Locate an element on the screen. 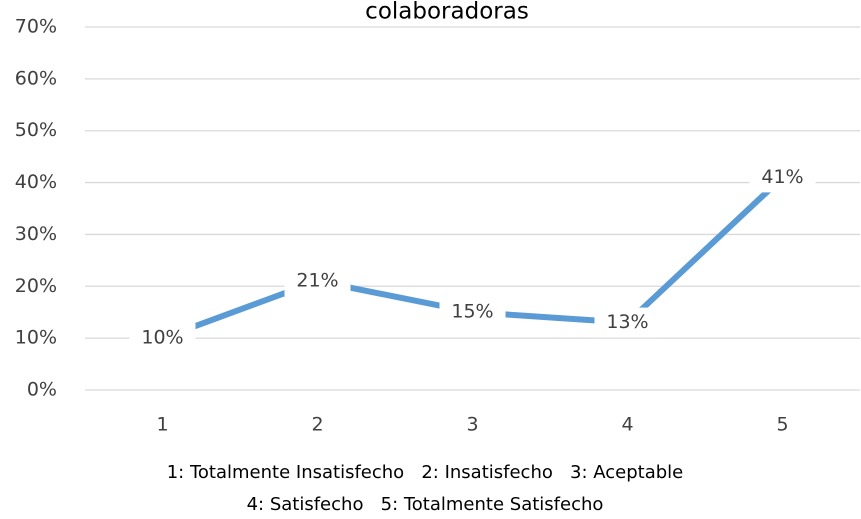  y-tick-label: 70% is located at coordinates (36, 27).